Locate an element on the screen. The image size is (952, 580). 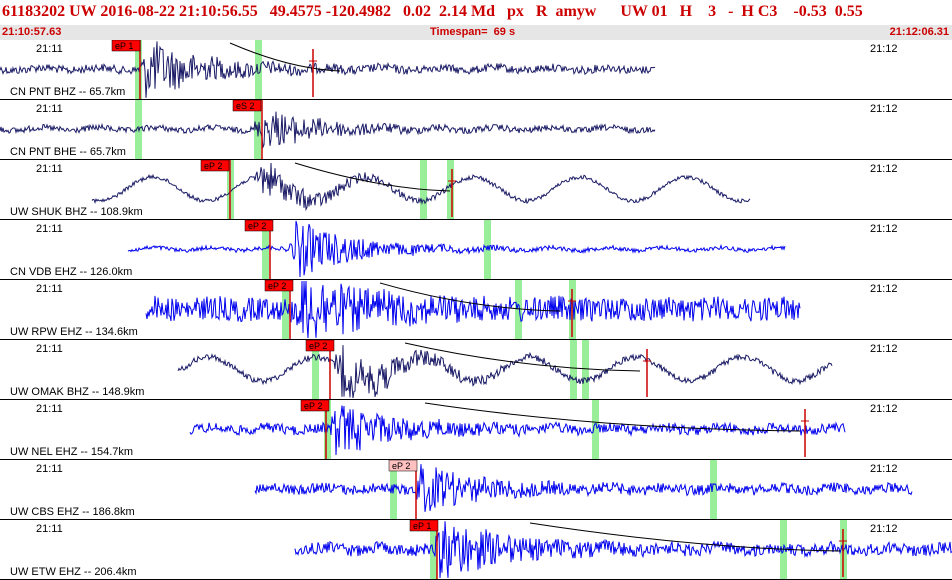
trace-row: eS 2 21:11 21:12 CN PNT BHE -- 65.7km is located at coordinates (476, 129).